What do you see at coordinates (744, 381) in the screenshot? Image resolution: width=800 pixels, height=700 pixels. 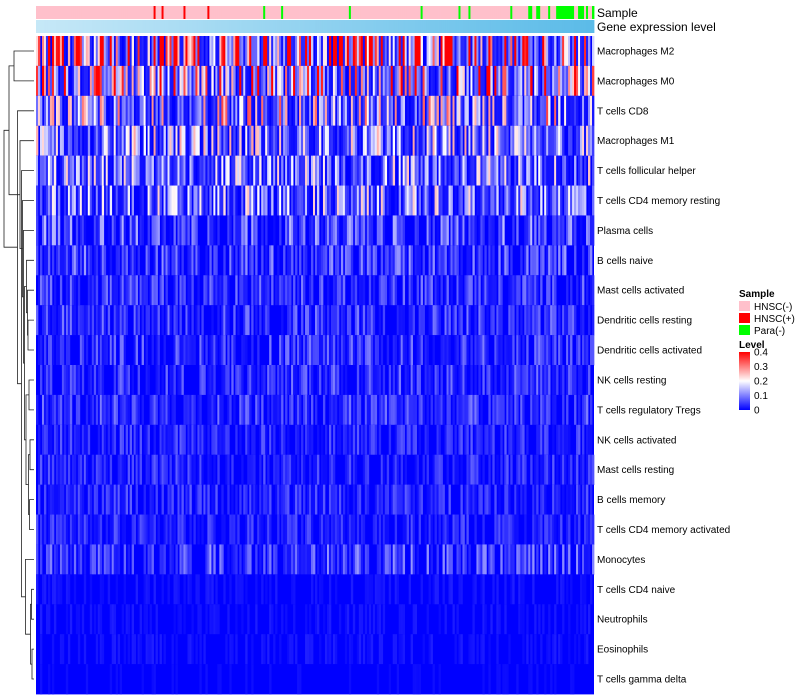 I see `legend-level-colorbar` at bounding box center [744, 381].